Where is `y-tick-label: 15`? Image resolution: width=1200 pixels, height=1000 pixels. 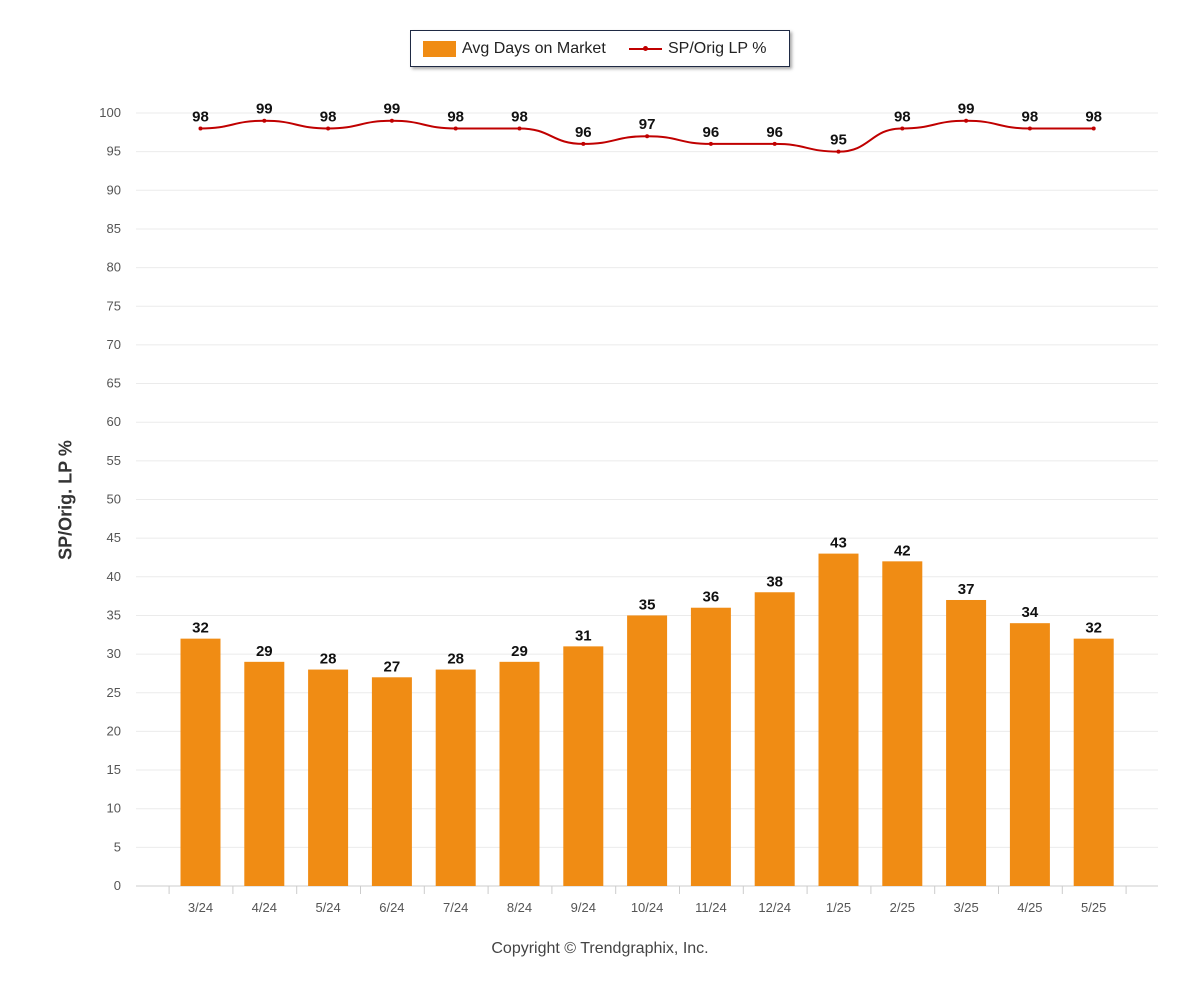
y-tick-label: 15 is located at coordinates (114, 769).